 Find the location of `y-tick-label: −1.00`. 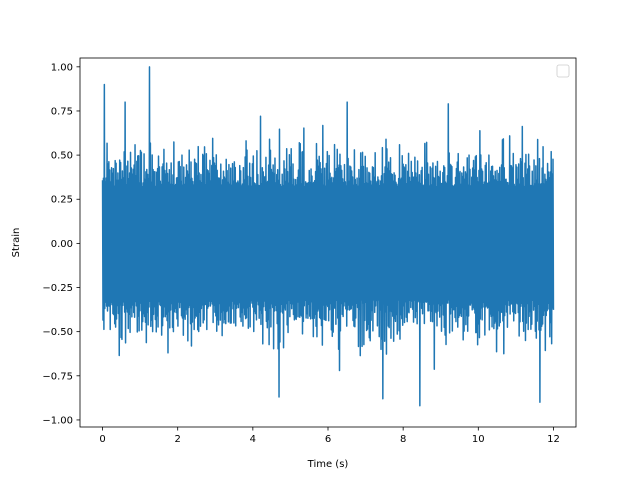

y-tick-label: −1.00 is located at coordinates (57, 420).